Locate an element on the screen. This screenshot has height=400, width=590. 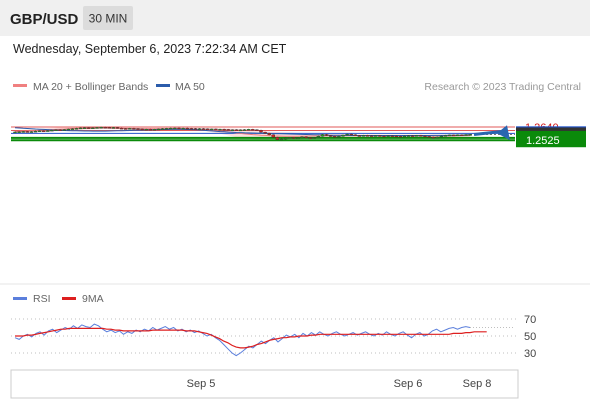
ma50-line is located at coordinates (242, 131).